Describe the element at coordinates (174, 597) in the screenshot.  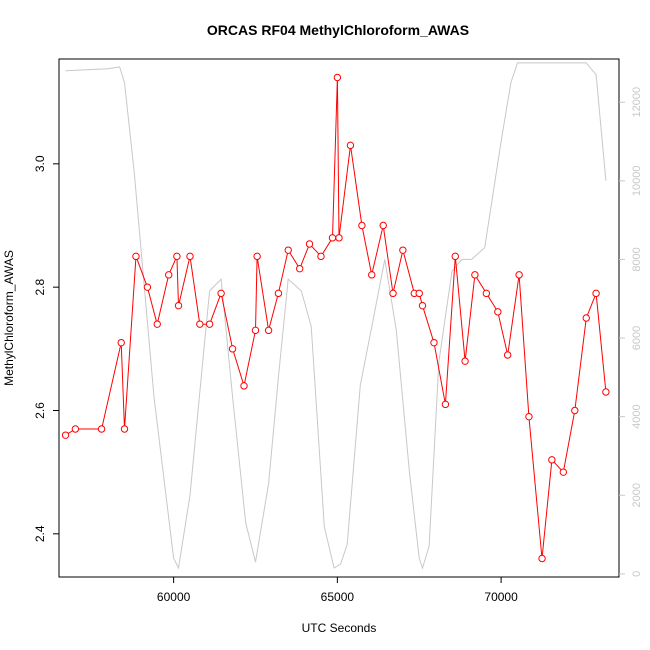
I see `x-tick-label: 60000` at that location.